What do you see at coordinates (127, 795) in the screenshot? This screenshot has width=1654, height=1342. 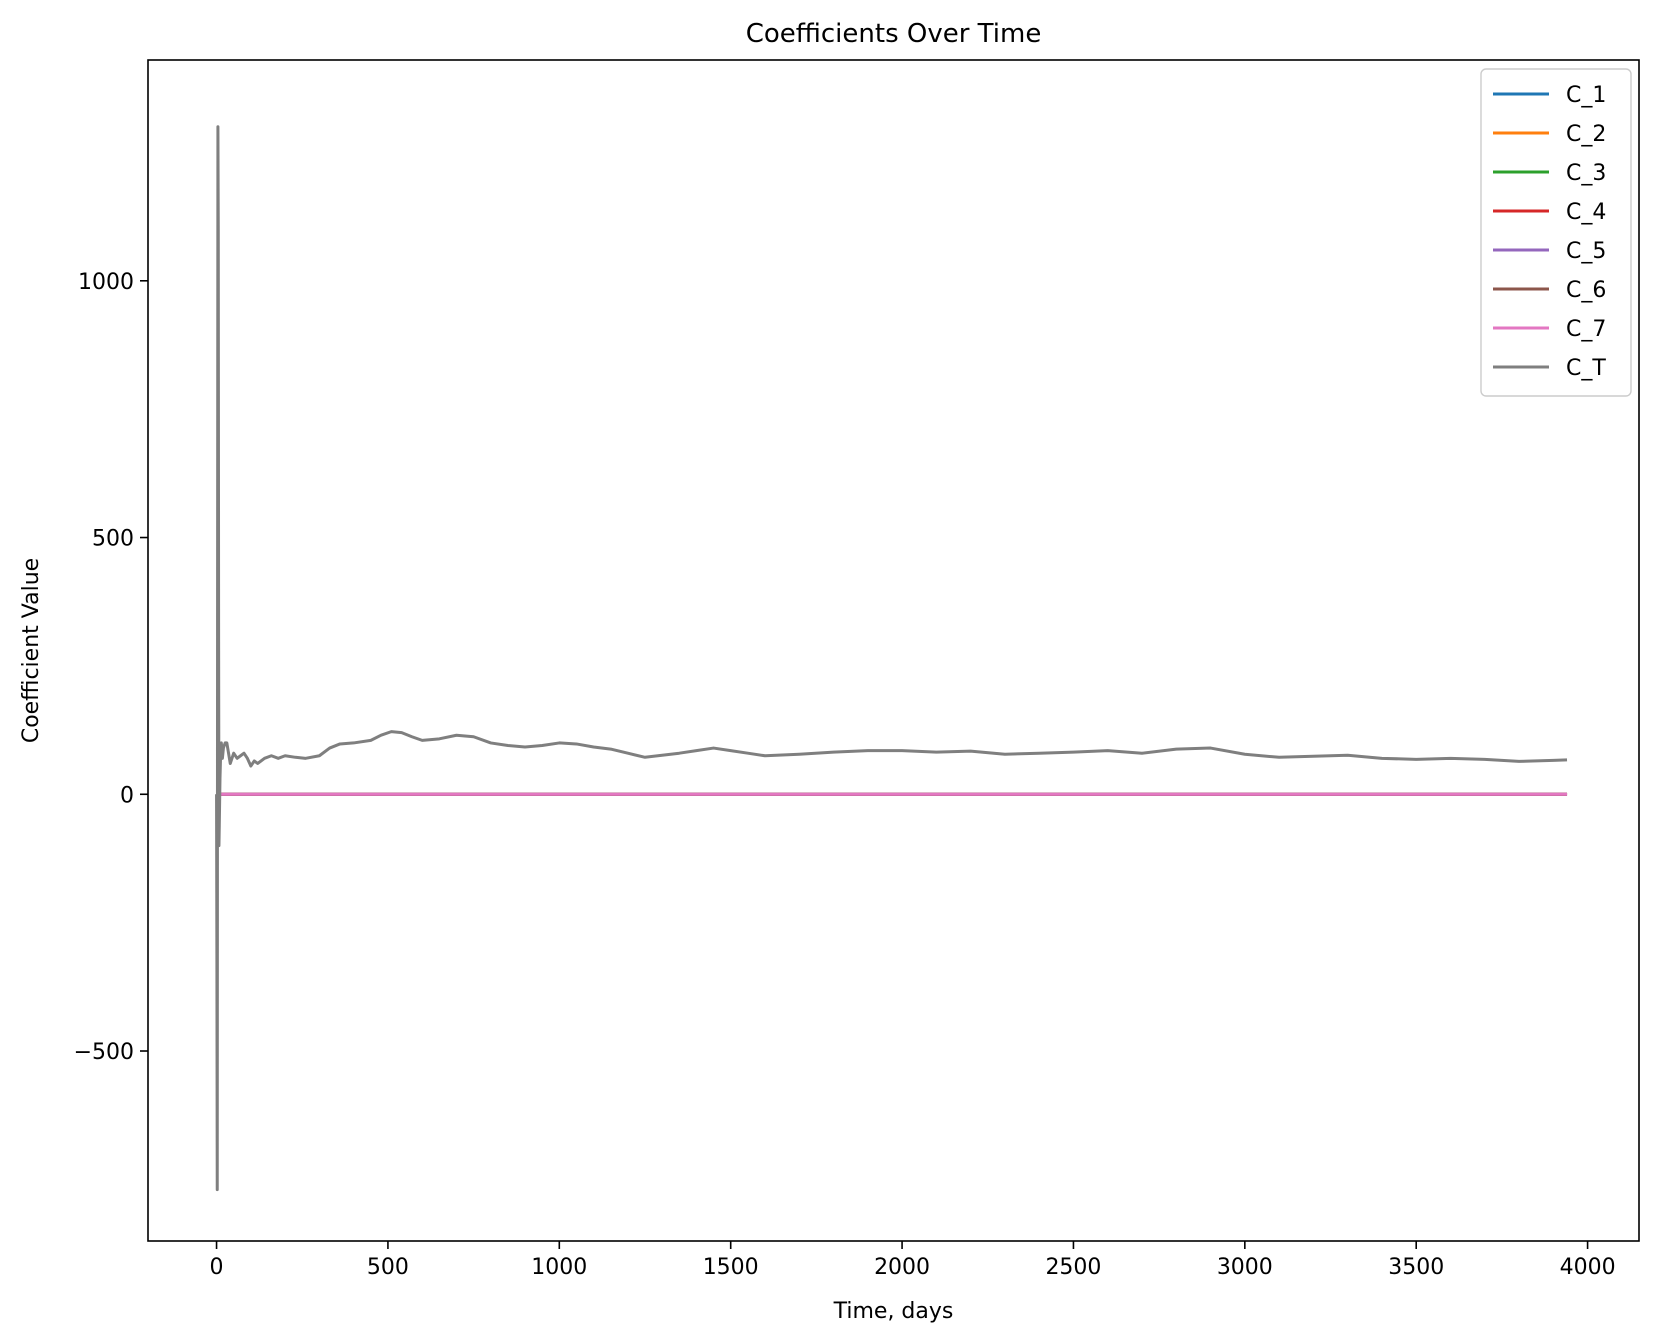 I see `y-tick-label: 0` at bounding box center [127, 795].